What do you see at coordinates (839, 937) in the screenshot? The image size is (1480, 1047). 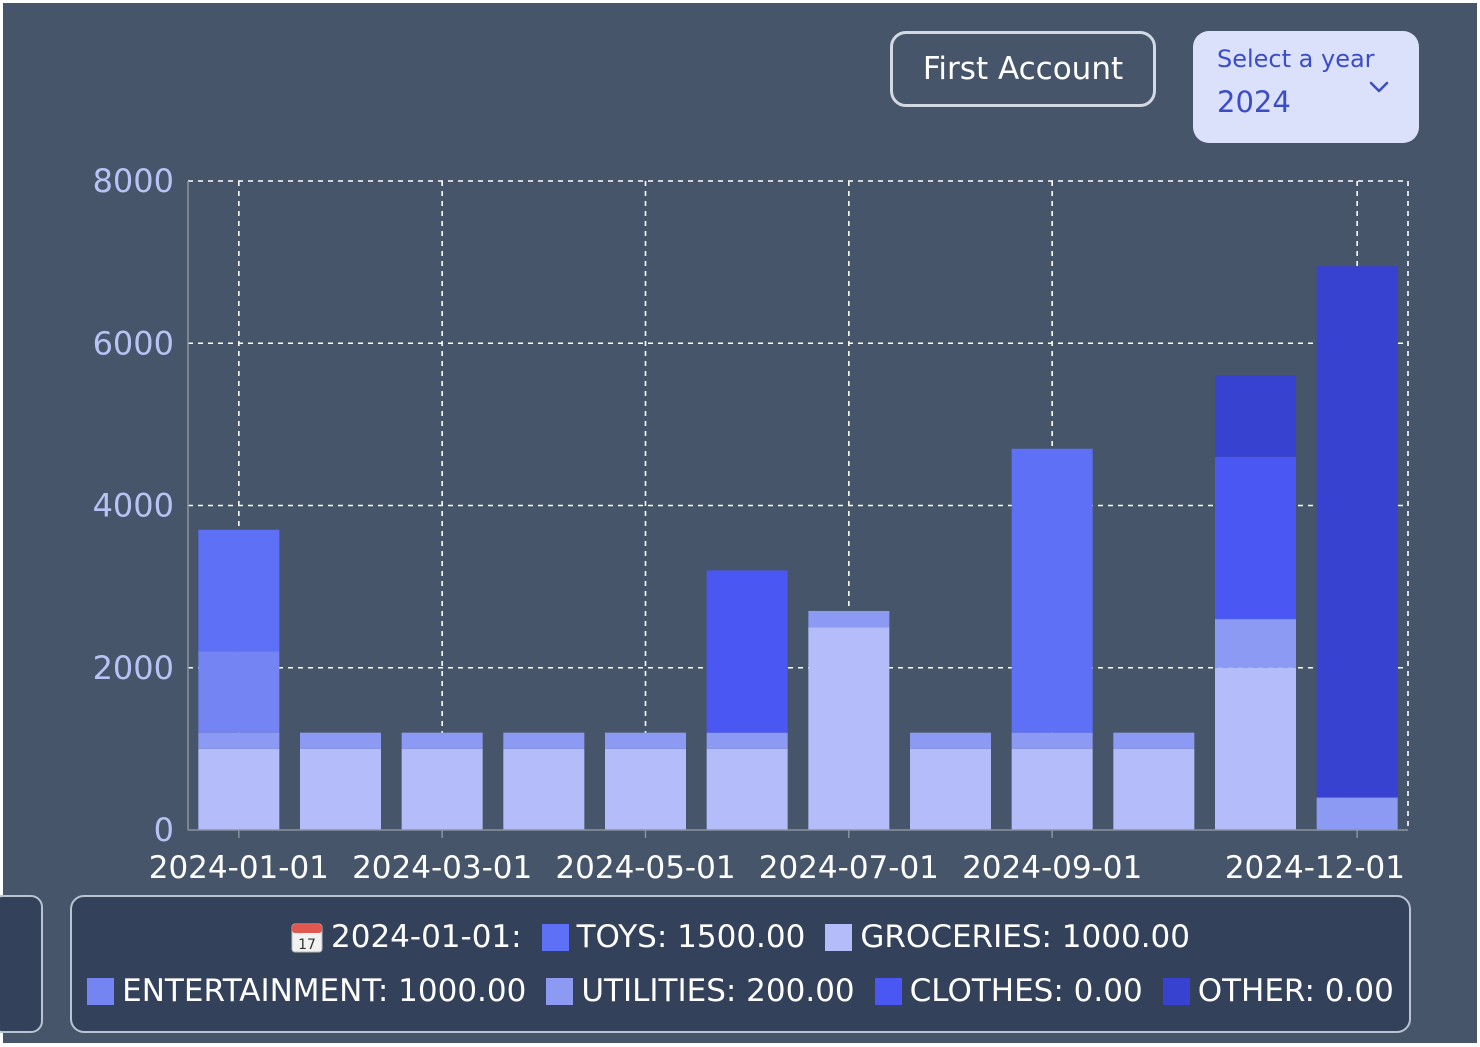 I see `swatch-groceries` at bounding box center [839, 937].